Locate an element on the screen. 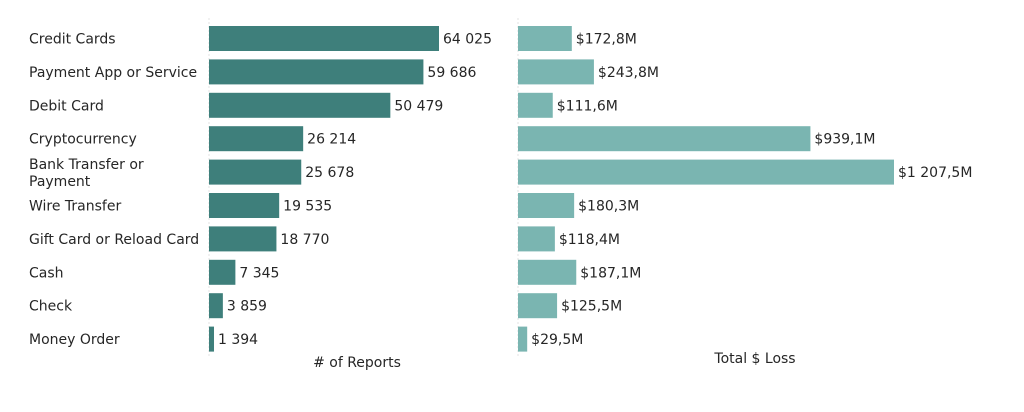 Image resolution: width=1024 pixels, height=412 pixels. loss-value-label: $187,1M is located at coordinates (610, 273).